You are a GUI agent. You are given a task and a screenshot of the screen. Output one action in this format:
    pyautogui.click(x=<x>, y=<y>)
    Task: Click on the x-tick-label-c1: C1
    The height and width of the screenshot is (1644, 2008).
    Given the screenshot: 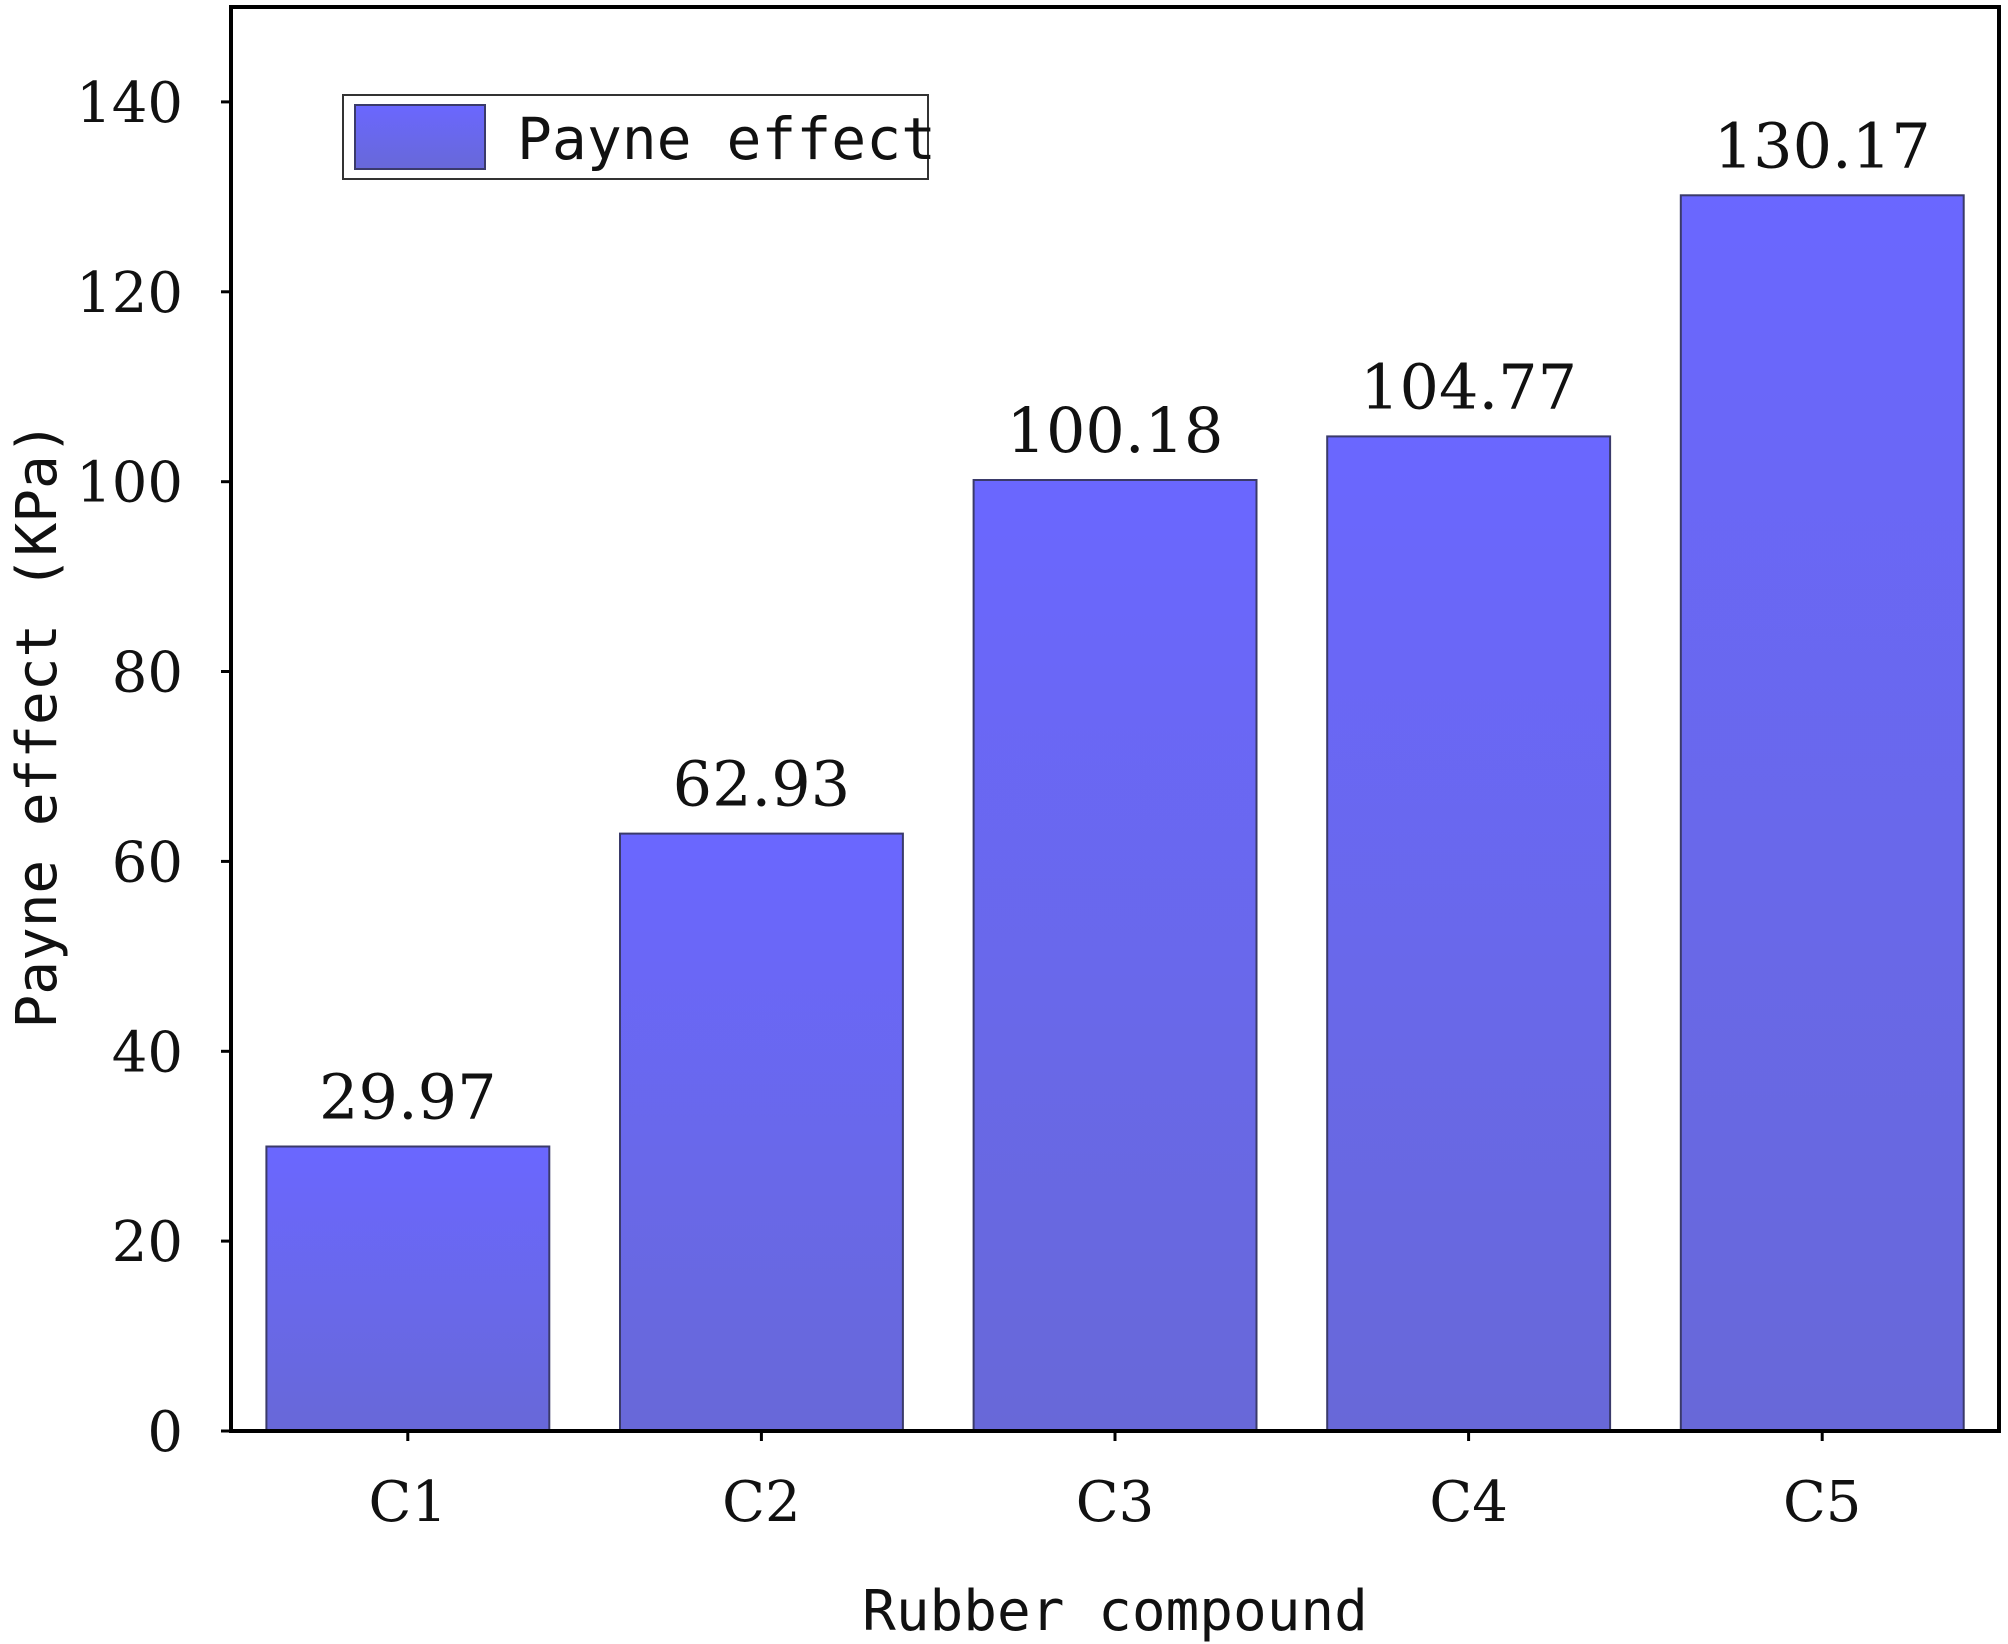 What is the action you would take?
    pyautogui.click(x=408, y=1502)
    